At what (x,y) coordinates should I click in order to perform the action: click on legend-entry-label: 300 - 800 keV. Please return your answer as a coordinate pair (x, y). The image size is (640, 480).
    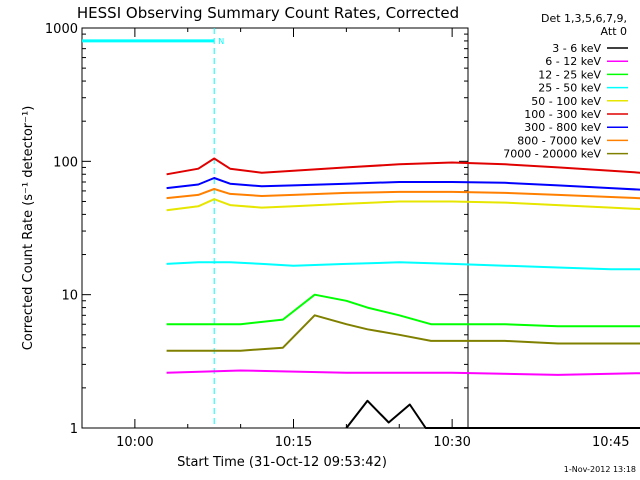
    Looking at the image, I should click on (562, 127).